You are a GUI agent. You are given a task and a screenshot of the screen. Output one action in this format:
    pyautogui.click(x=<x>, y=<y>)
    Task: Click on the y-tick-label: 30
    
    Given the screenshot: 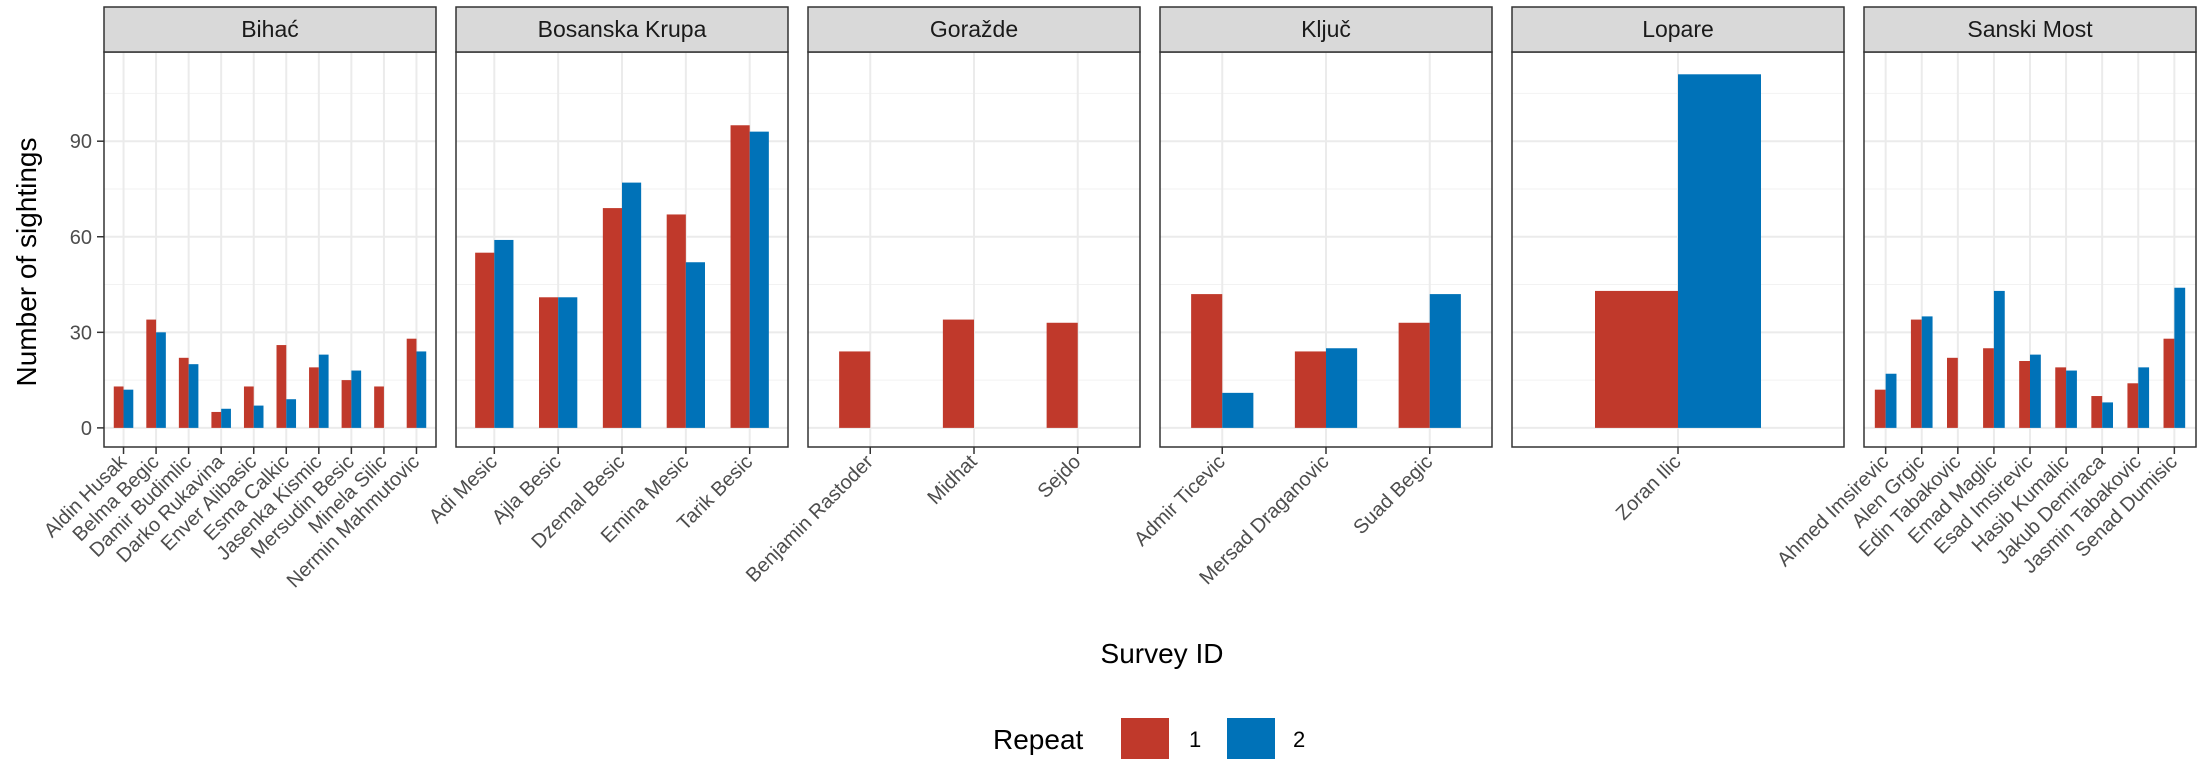 What is the action you would take?
    pyautogui.click(x=81, y=333)
    